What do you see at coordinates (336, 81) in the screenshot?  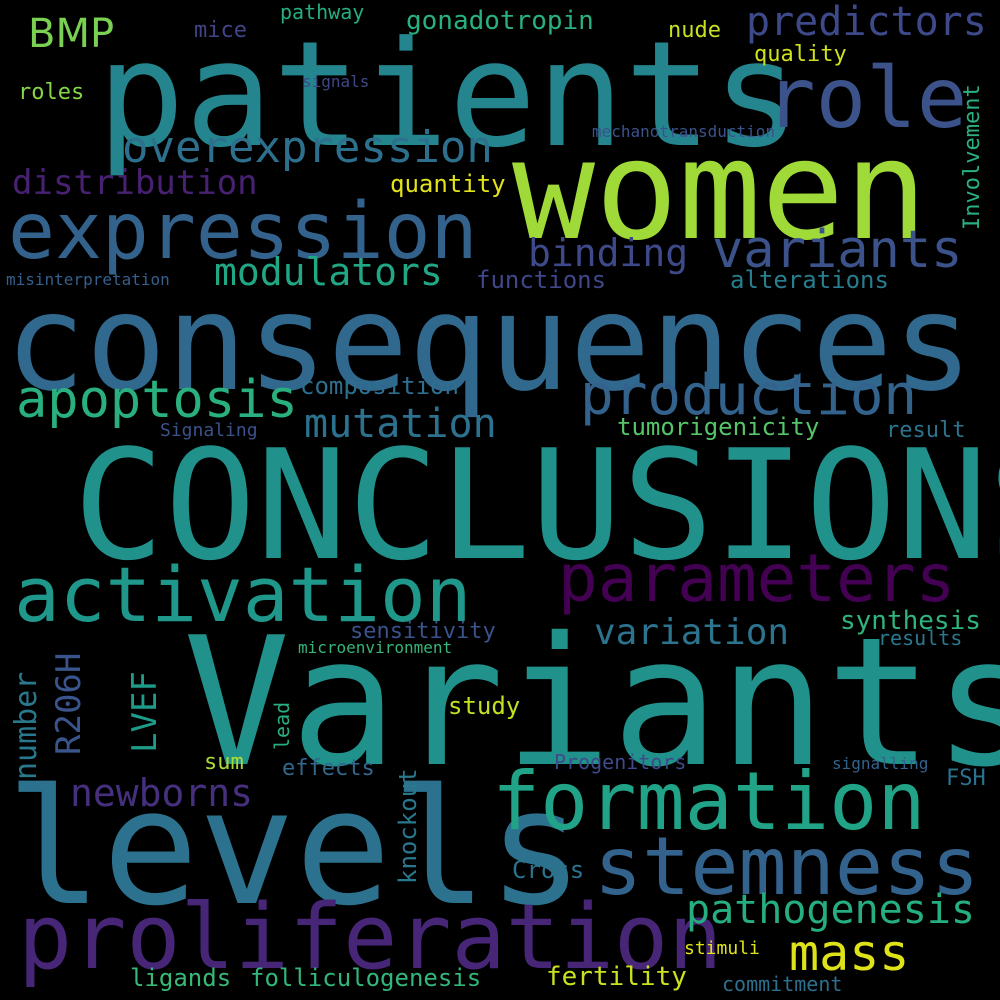 I see `word-signals: signals` at bounding box center [336, 81].